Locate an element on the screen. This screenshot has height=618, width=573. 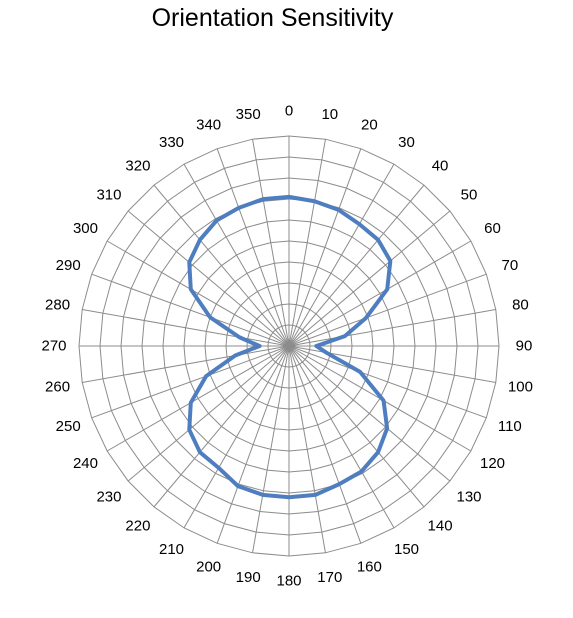
tick-label-90: 90 is located at coordinates (524, 346).